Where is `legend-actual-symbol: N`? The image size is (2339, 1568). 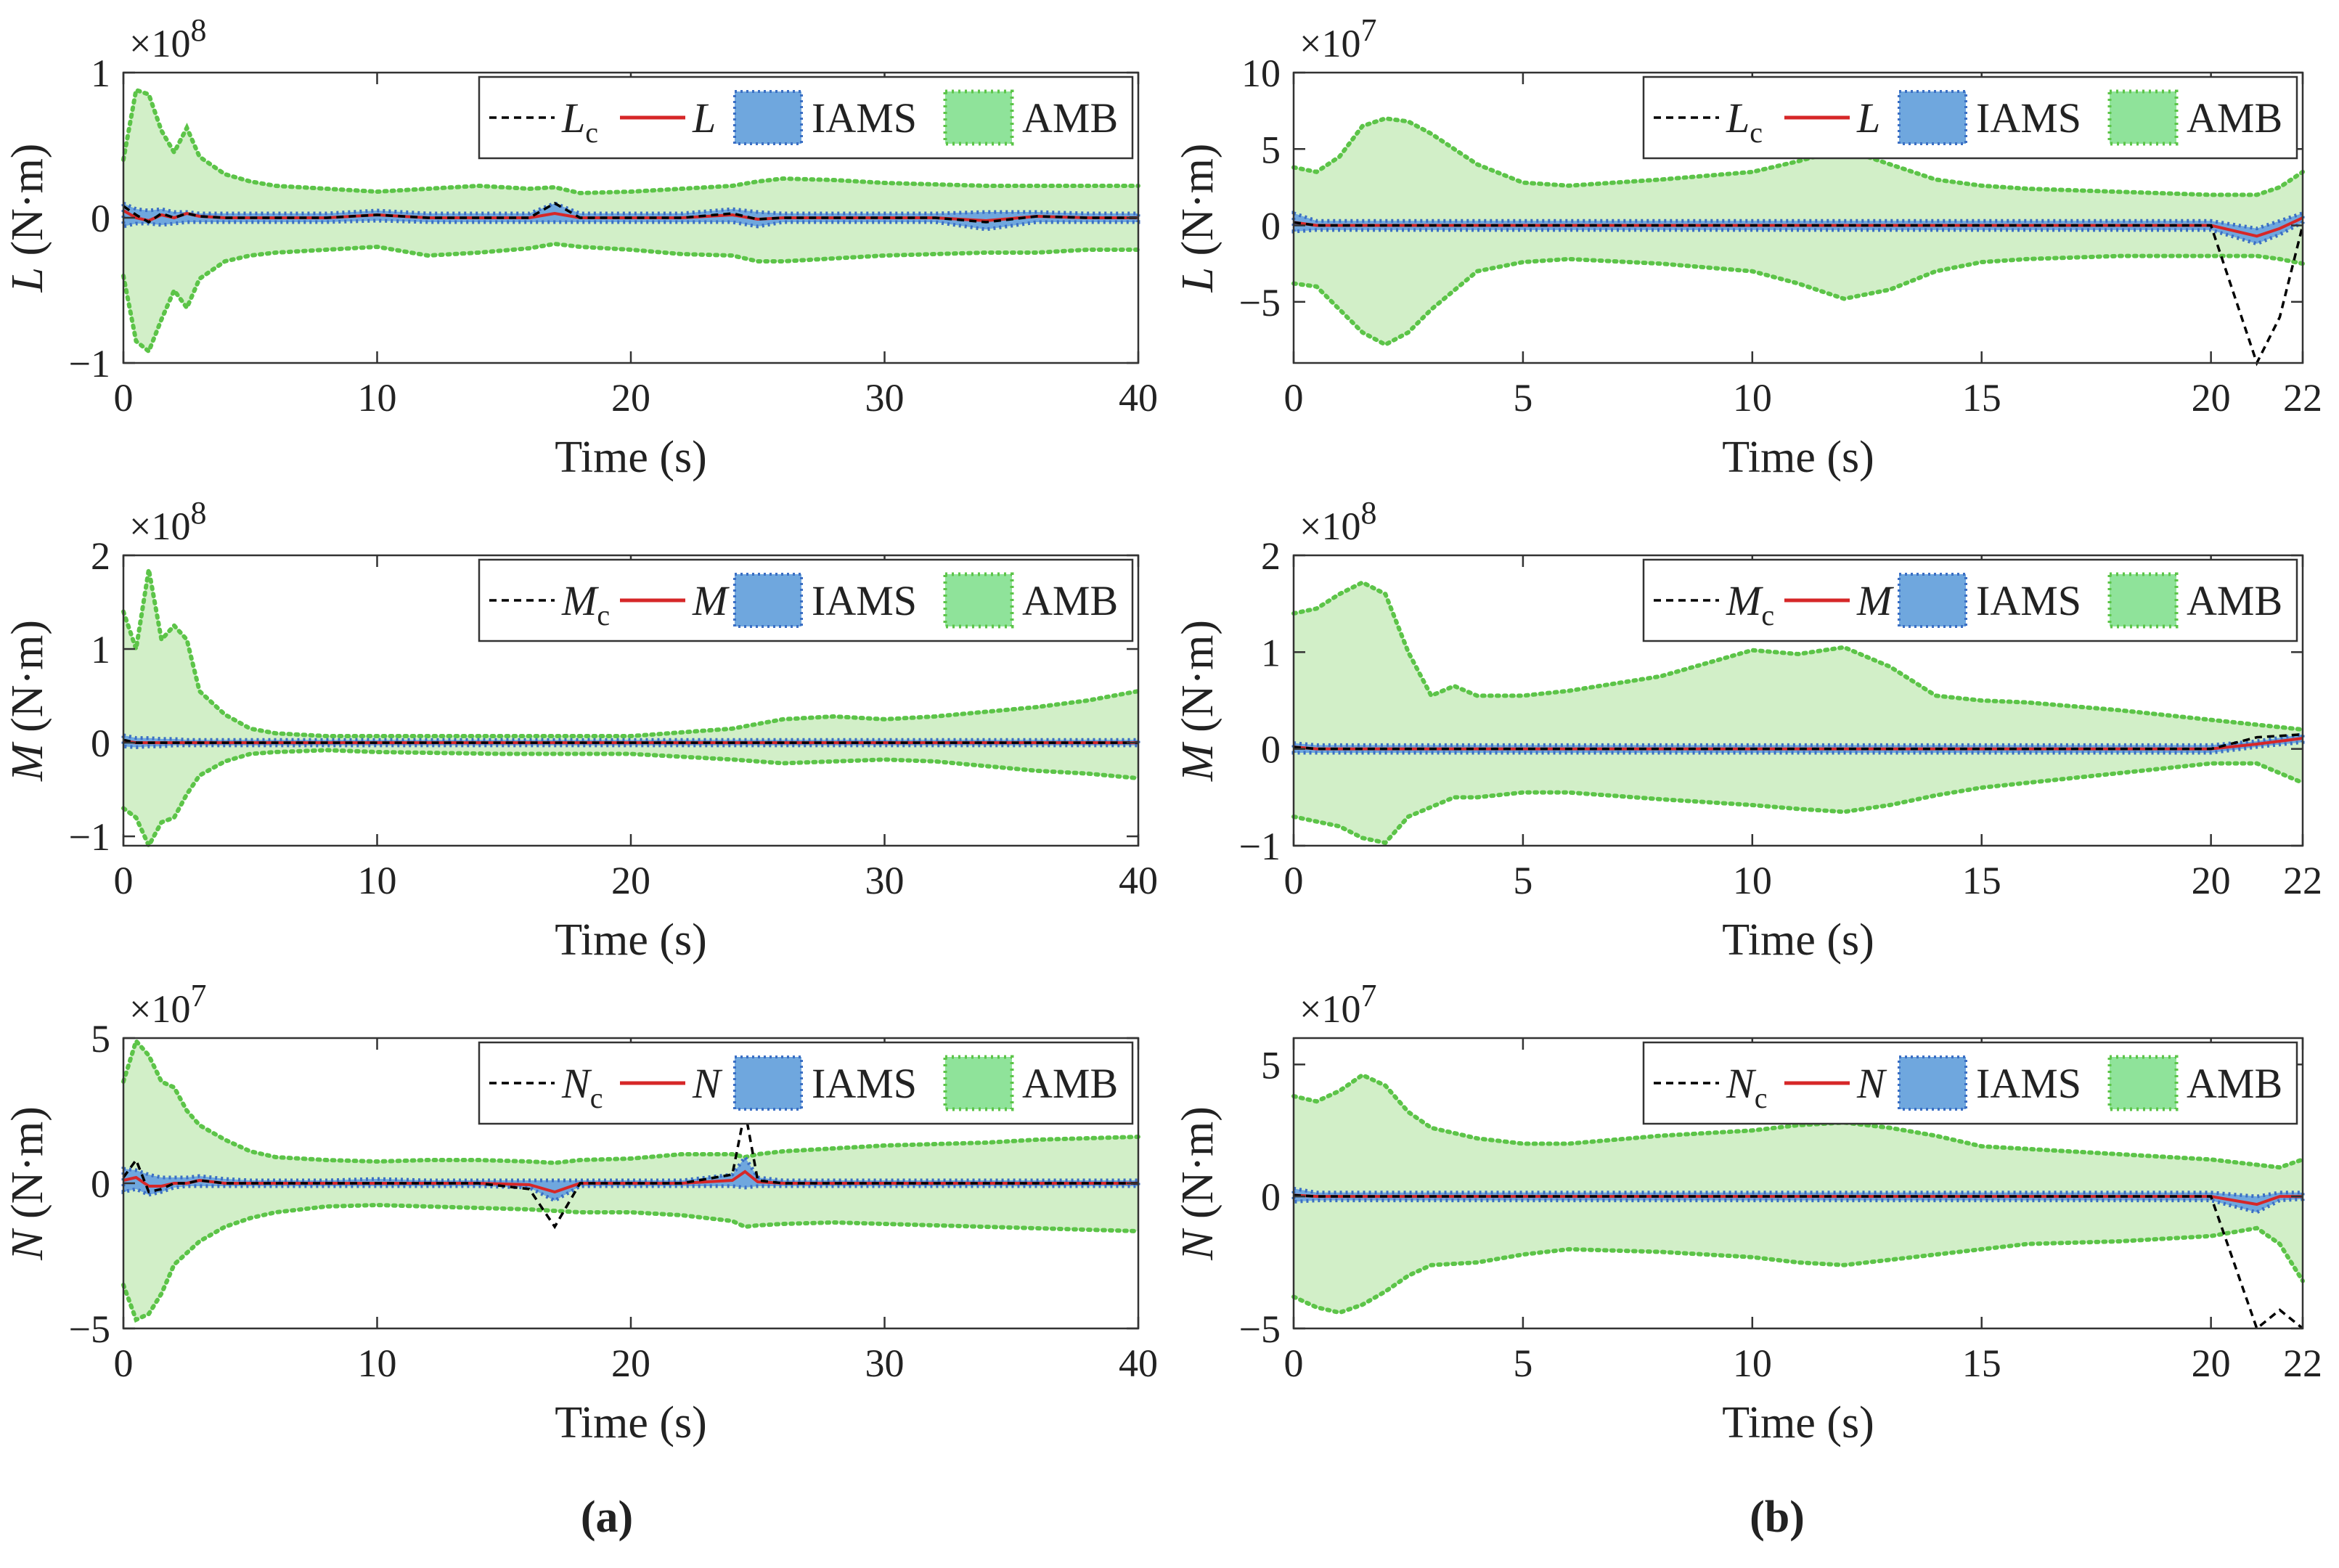
legend-actual-symbol: N is located at coordinates (707, 1084).